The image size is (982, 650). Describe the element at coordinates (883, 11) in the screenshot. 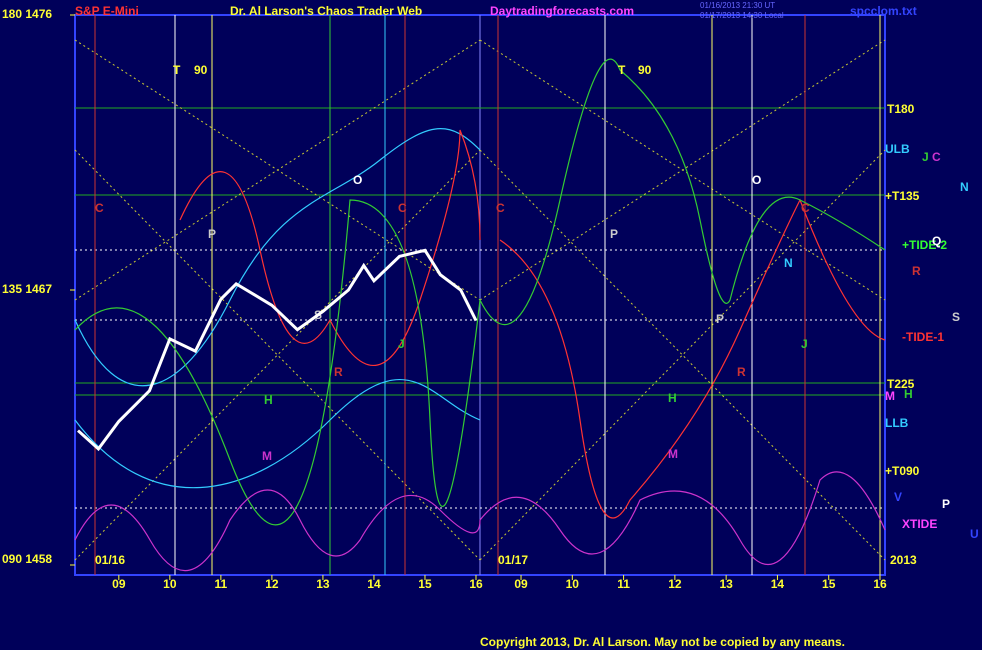

I see `file-name: spcclom.txt` at that location.